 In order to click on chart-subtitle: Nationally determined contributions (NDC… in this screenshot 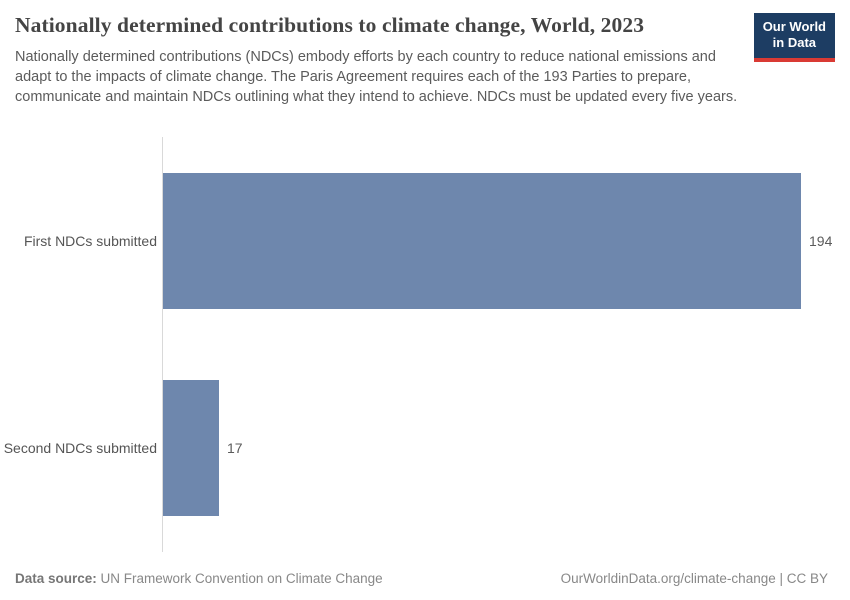, I will do `click(376, 77)`.